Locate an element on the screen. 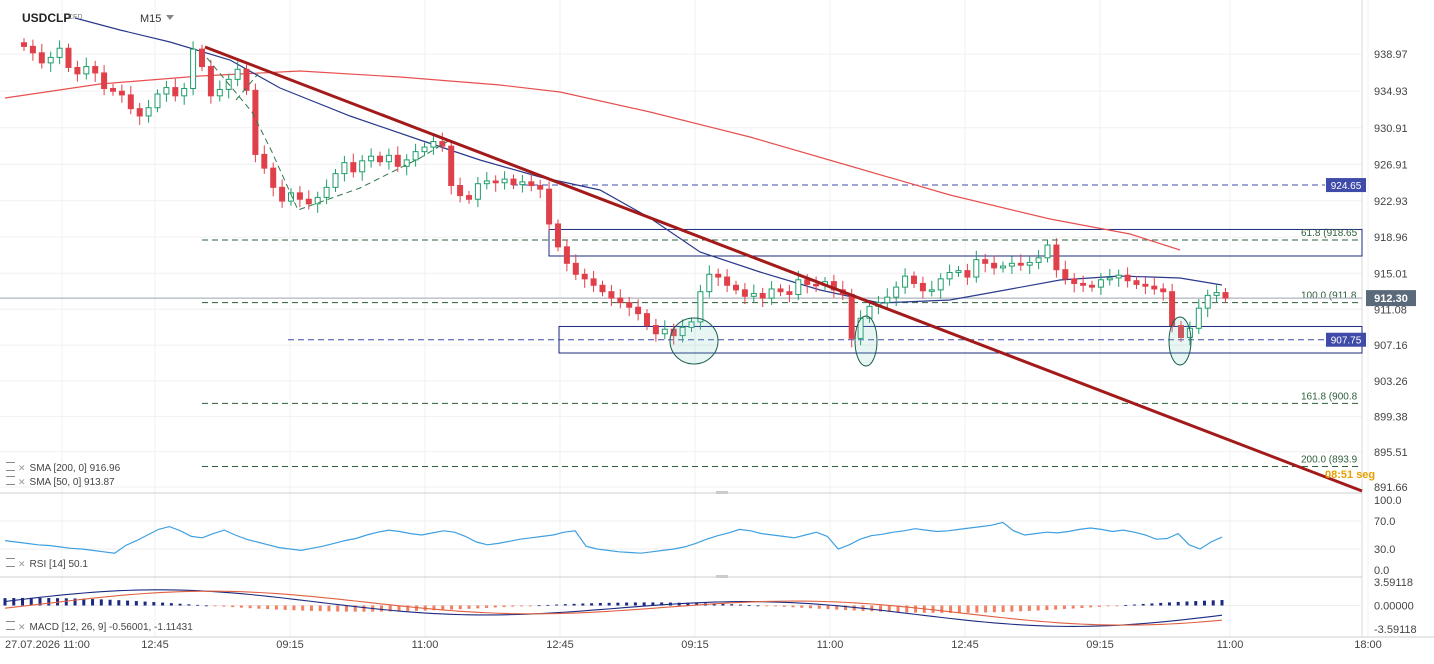  legend-sma50: ✕ SMA [50, 0] 913.87 is located at coordinates (60, 482).